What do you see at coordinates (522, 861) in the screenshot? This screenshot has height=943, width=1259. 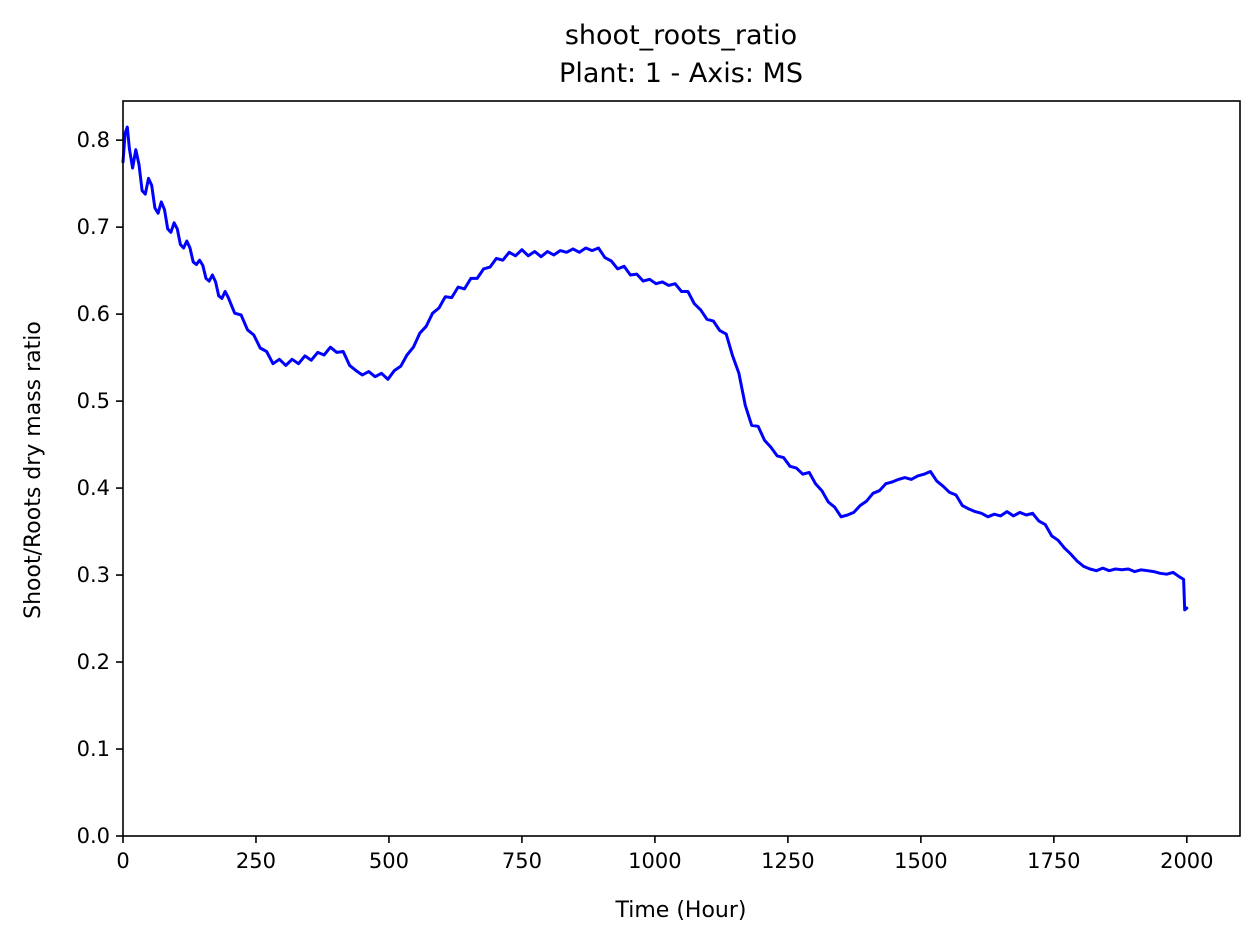 I see `x-tick-label: 750` at bounding box center [522, 861].